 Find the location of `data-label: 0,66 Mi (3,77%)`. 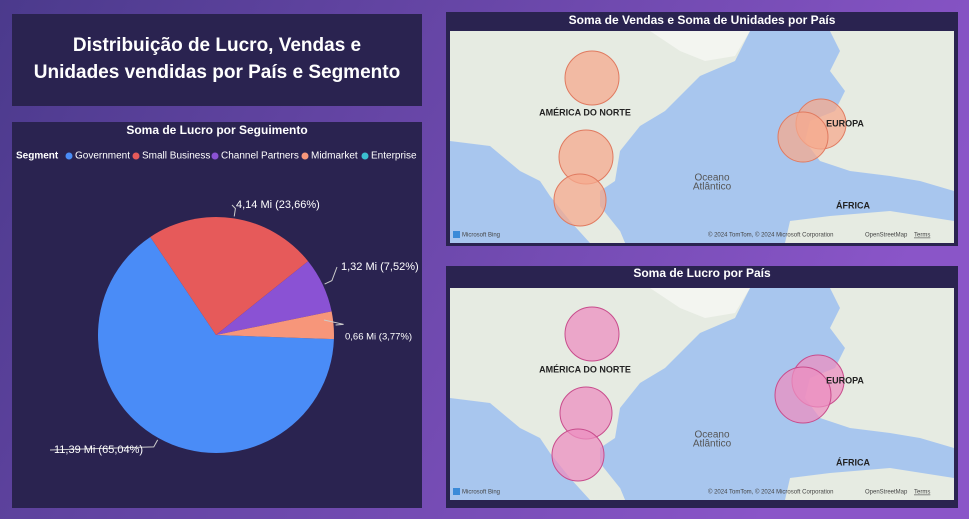

data-label: 0,66 Mi (3,77%) is located at coordinates (378, 337).